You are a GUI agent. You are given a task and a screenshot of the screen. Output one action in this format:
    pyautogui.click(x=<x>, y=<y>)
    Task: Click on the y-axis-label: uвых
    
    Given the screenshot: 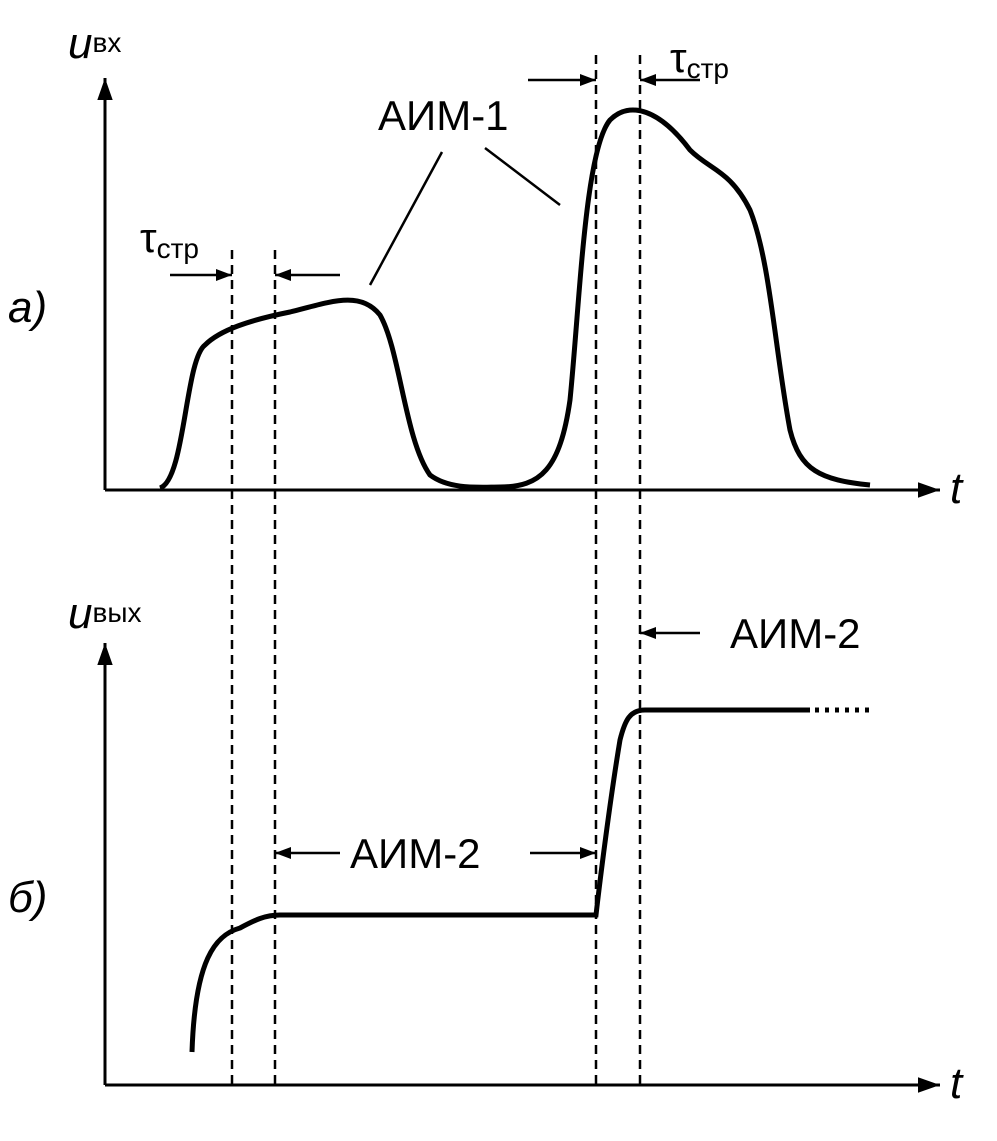 What is the action you would take?
    pyautogui.click(x=104, y=613)
    